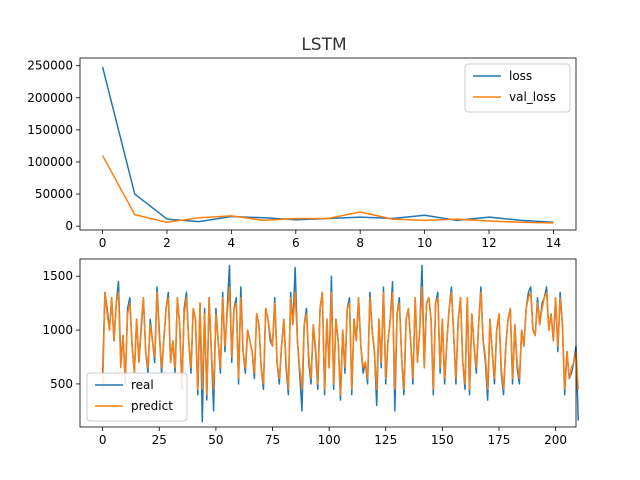 This screenshot has height=480, width=640. Describe the element at coordinates (50, 98) in the screenshot. I see `y-tick-label: 200000` at that location.